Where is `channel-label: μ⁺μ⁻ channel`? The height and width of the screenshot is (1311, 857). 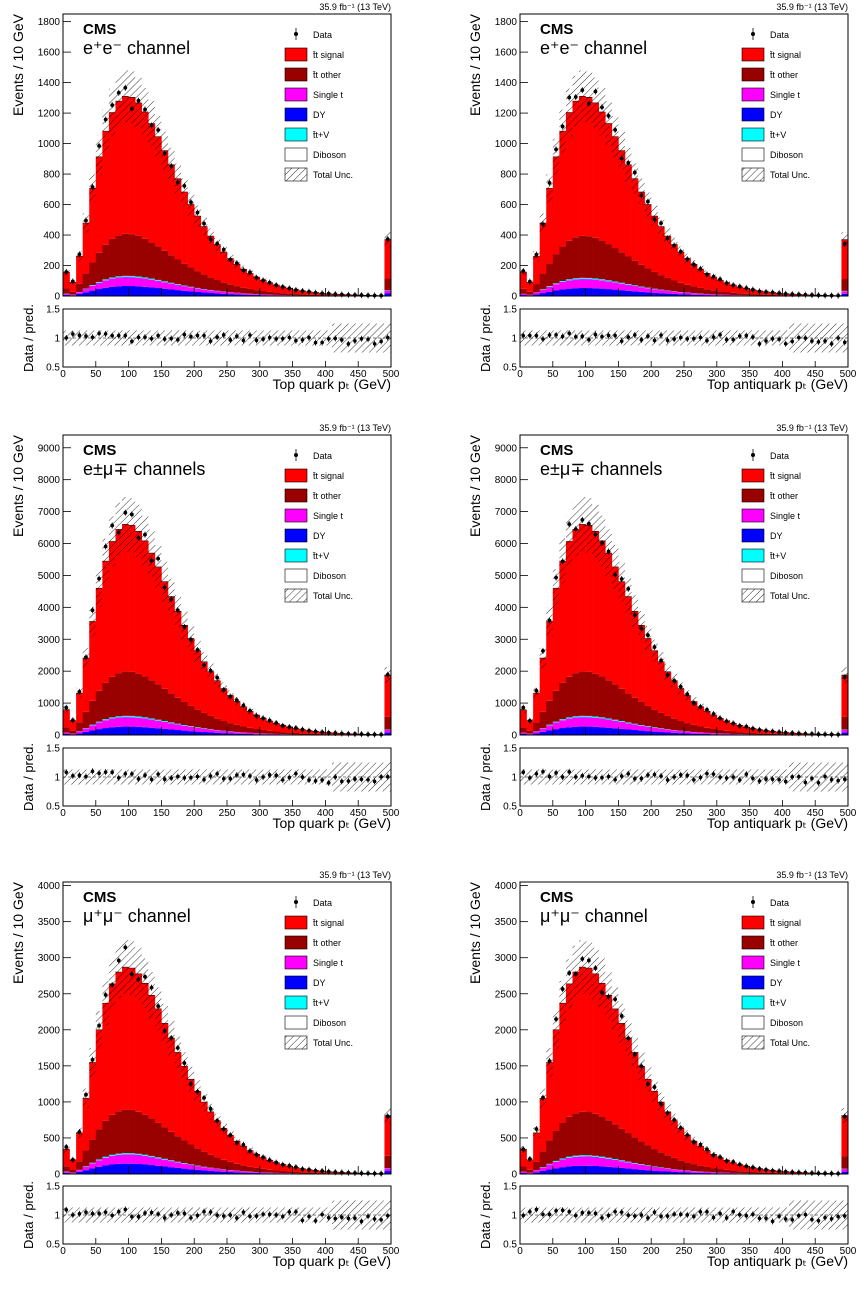 channel-label: μ⁺μ⁻ channel is located at coordinates (594, 916).